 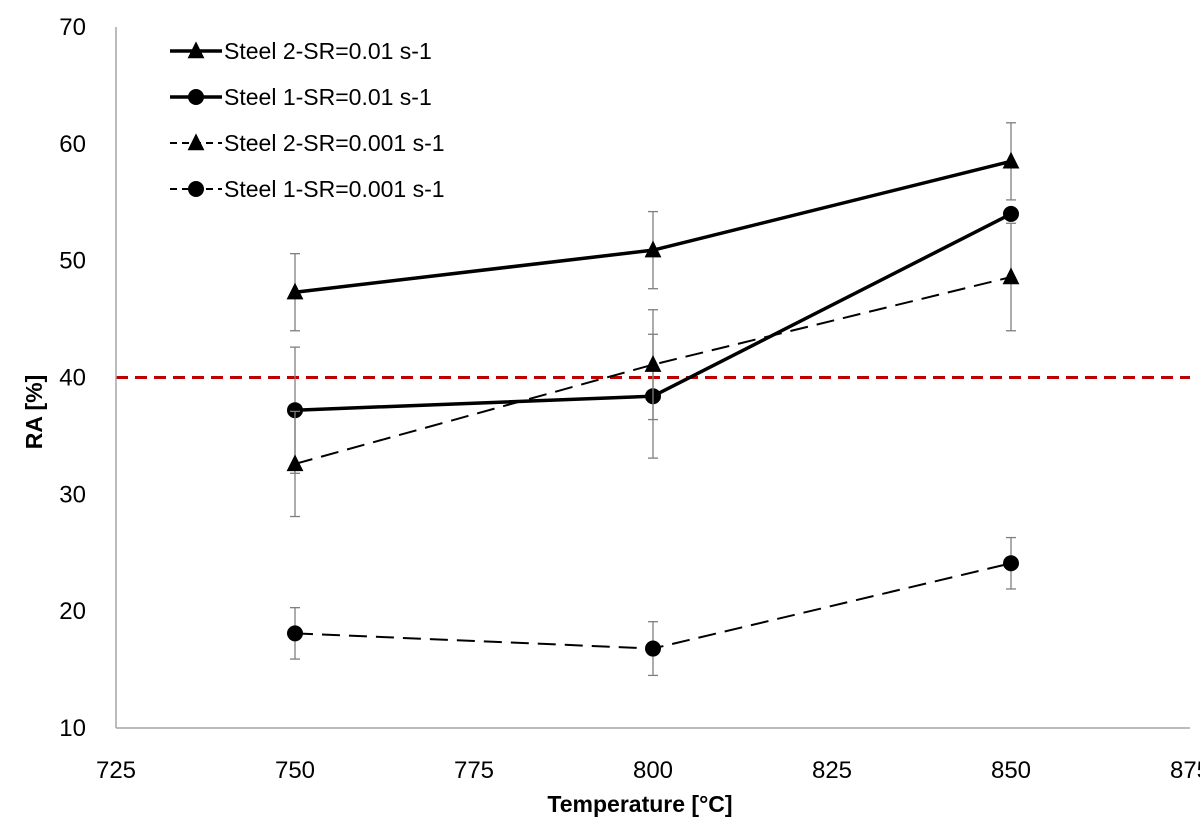 I want to click on legend-label: Steel 1-SR=0.001 s-1, so click(x=334, y=189).